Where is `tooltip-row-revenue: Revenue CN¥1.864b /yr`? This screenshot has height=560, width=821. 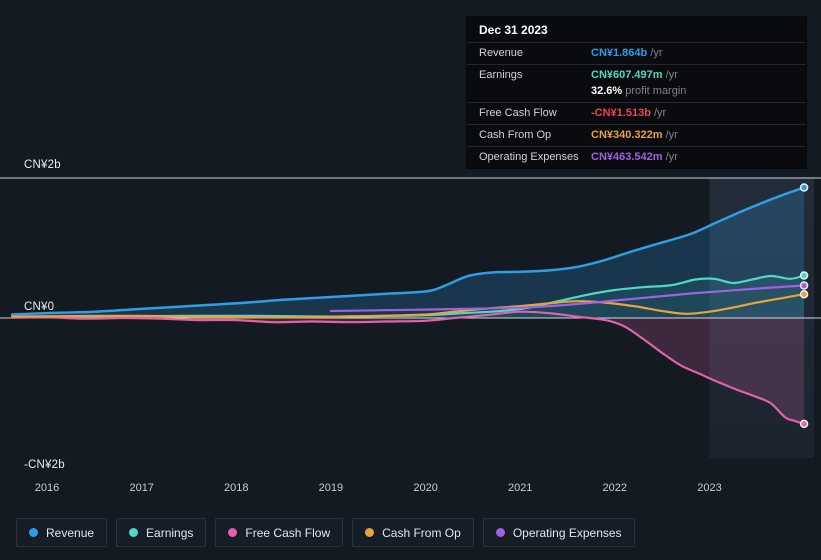
tooltip-row-revenue: Revenue CN¥1.864b /yr is located at coordinates (636, 54).